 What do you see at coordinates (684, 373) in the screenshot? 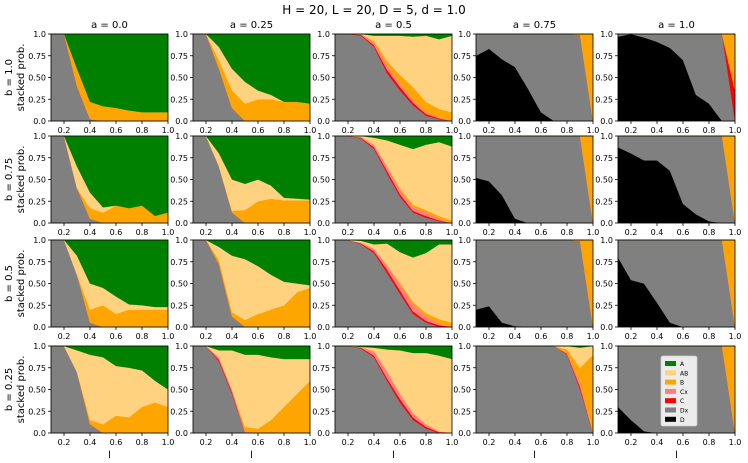
I see `legend-label: AB` at bounding box center [684, 373].